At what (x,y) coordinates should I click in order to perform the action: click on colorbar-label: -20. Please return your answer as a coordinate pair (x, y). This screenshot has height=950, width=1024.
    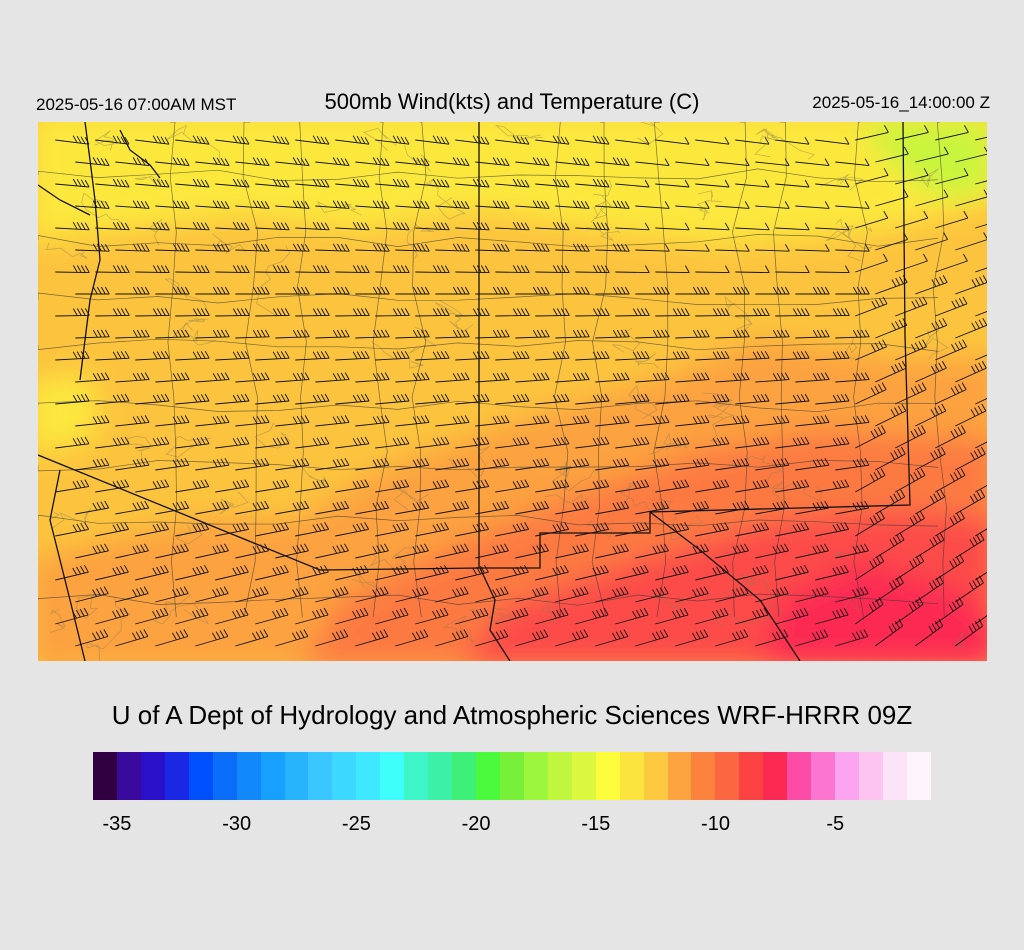
    Looking at the image, I should click on (476, 824).